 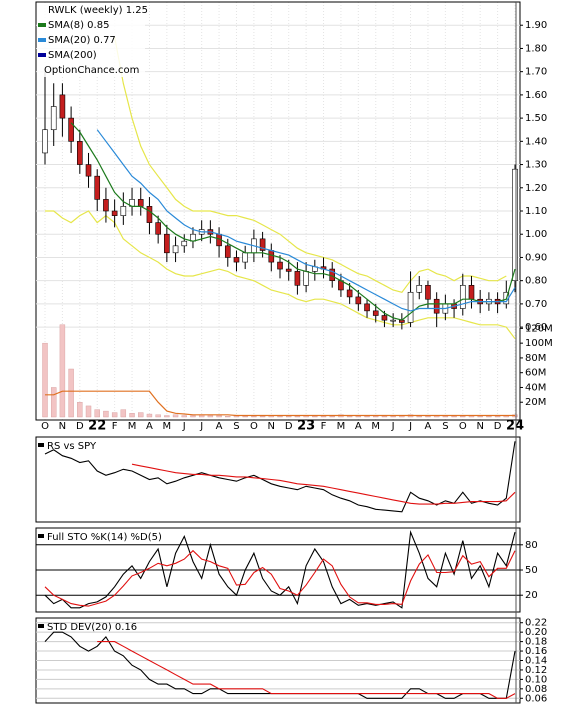 I want to click on source-label: OptionChance.com, so click(x=91, y=70).